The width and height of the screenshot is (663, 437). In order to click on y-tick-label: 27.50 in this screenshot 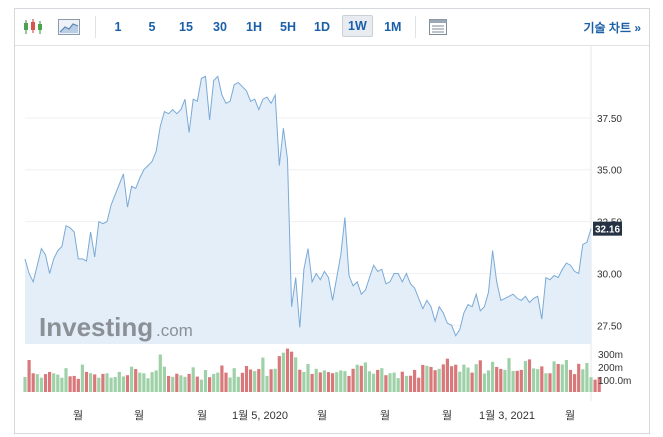, I will do `click(609, 326)`.